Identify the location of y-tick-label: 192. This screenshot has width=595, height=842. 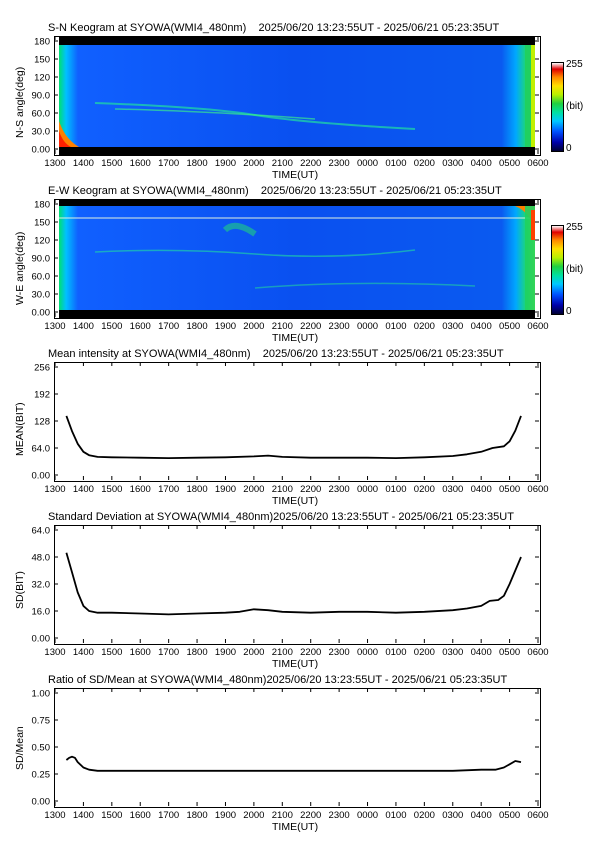
(42, 395).